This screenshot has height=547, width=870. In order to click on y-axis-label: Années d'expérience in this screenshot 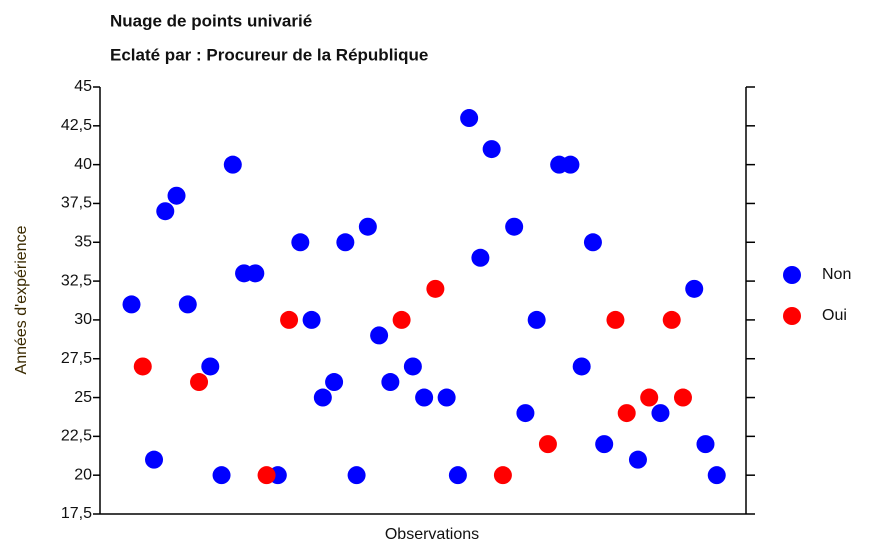, I will do `click(21, 299)`.